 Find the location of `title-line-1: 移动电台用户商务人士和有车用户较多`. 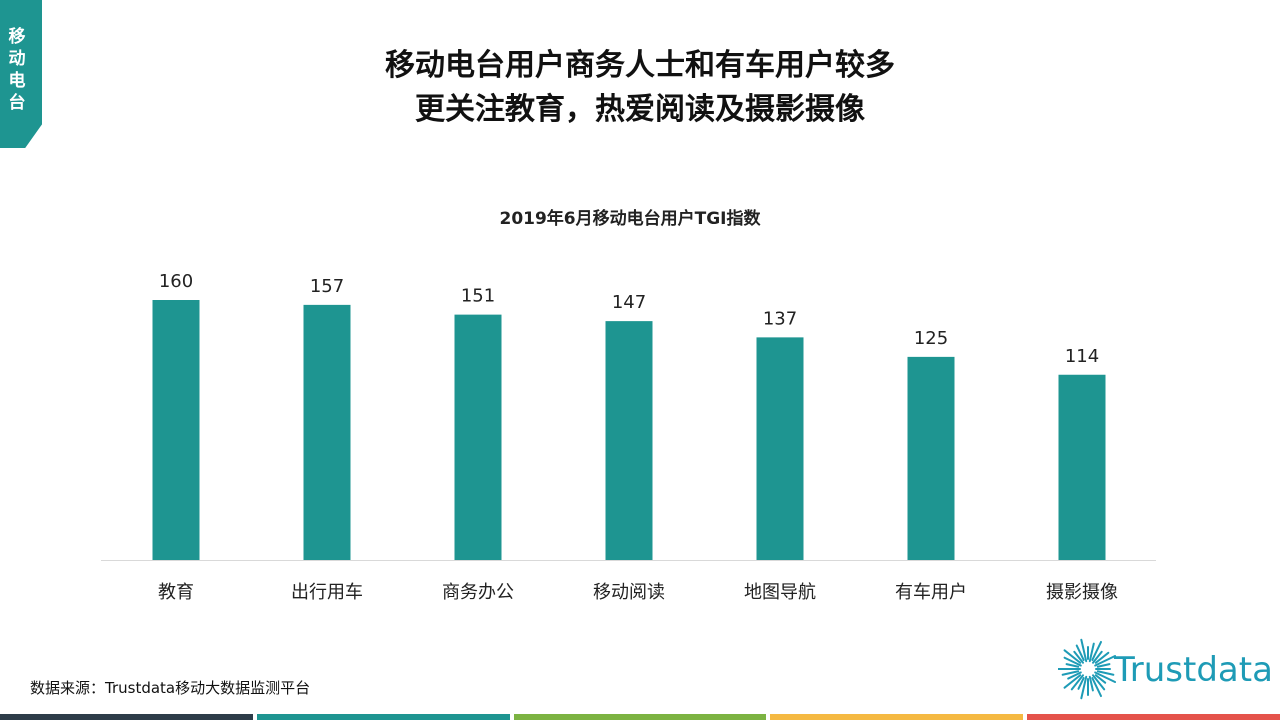

title-line-1: 移动电台用户商务人士和有车用户较多 is located at coordinates (640, 65).